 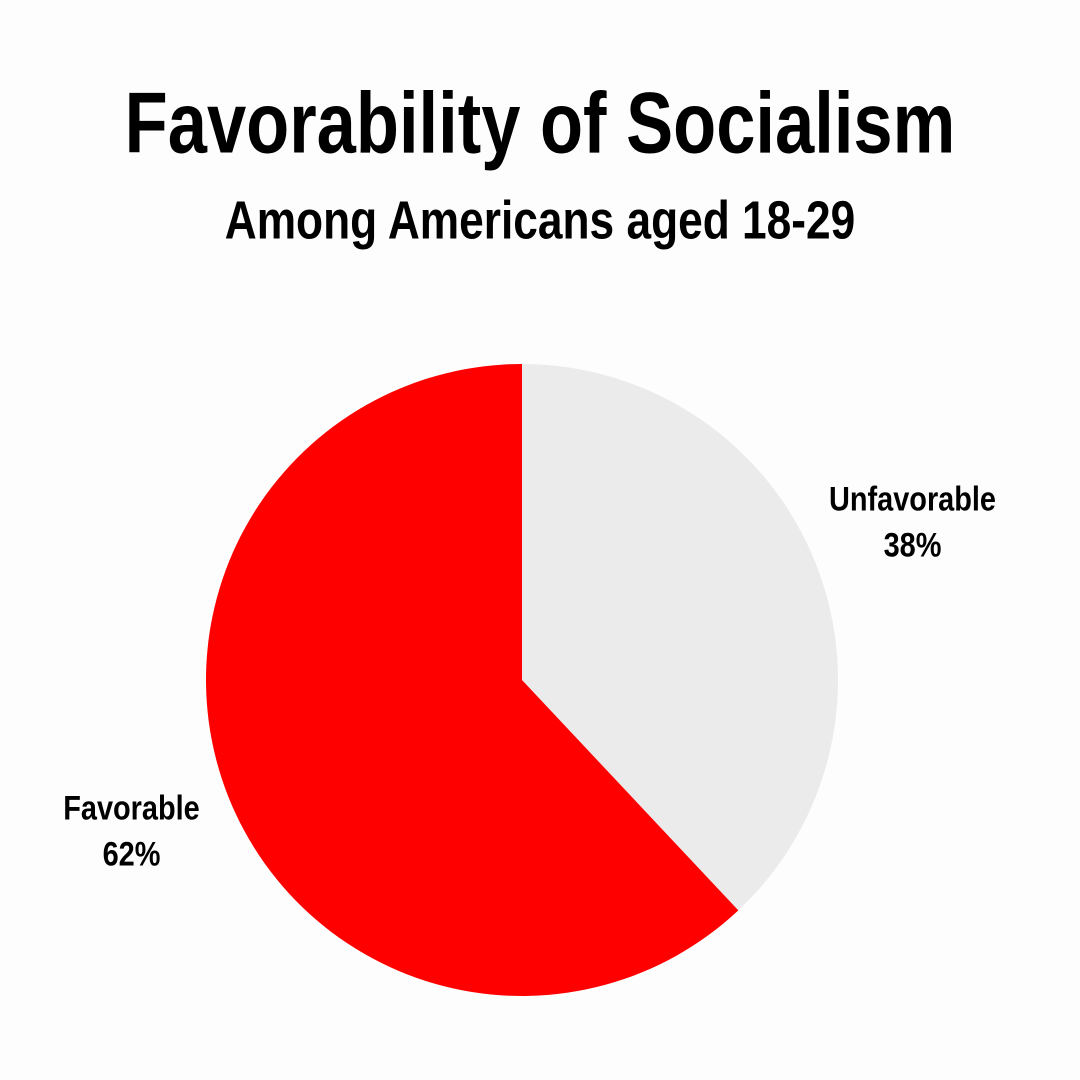 I want to click on slice-value-label: 38%, so click(x=913, y=544).